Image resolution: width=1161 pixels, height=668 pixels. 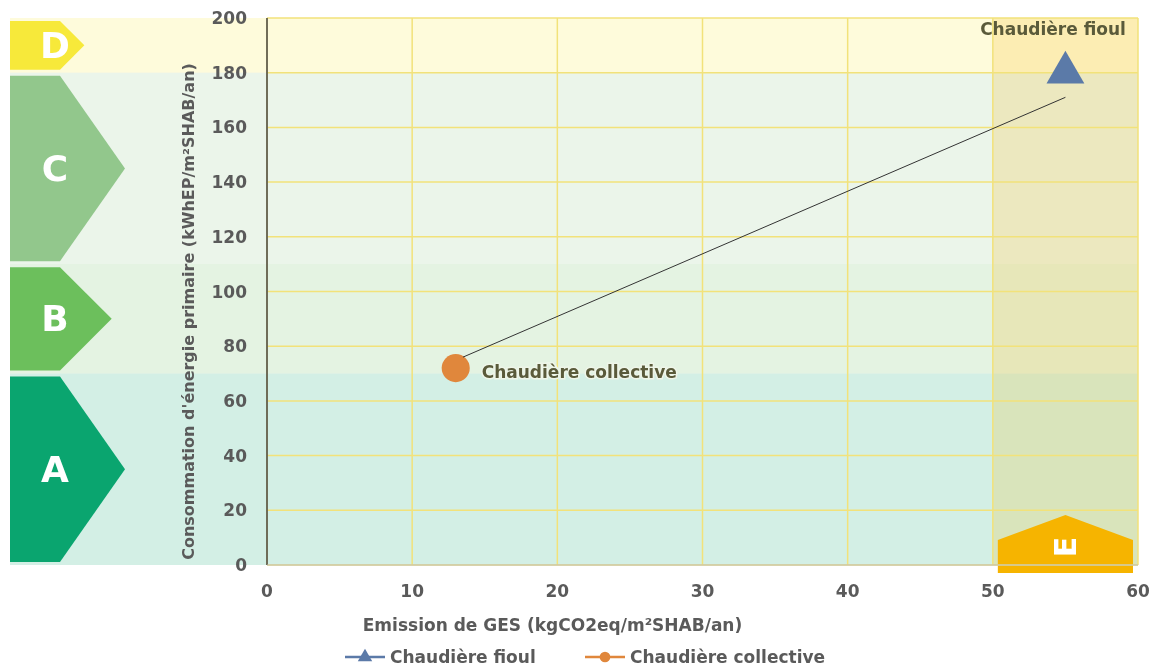 What do you see at coordinates (267, 591) in the screenshot?
I see `x-tick-label: 0` at bounding box center [267, 591].